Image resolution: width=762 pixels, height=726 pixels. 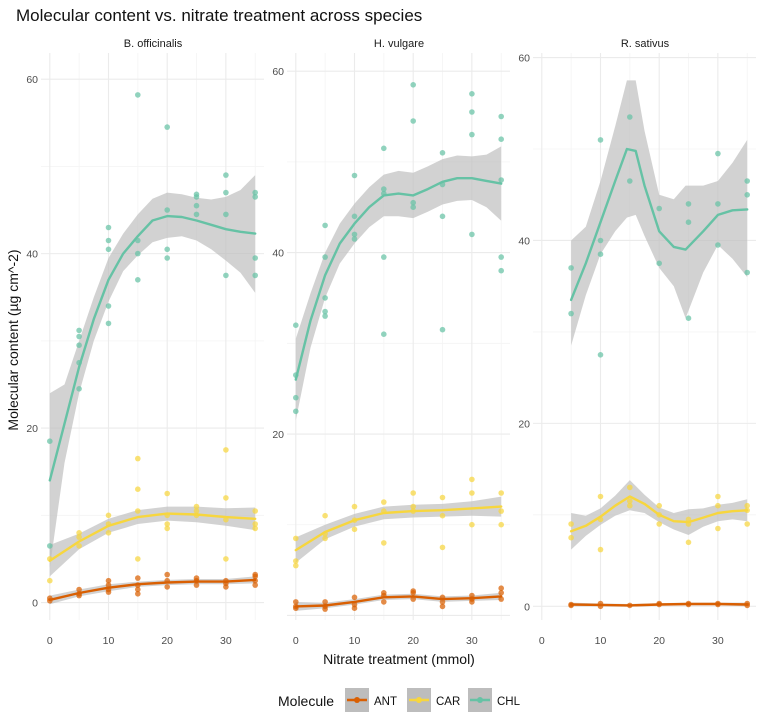 What do you see at coordinates (357, 700) in the screenshot?
I see `legend-key-ant` at bounding box center [357, 700].